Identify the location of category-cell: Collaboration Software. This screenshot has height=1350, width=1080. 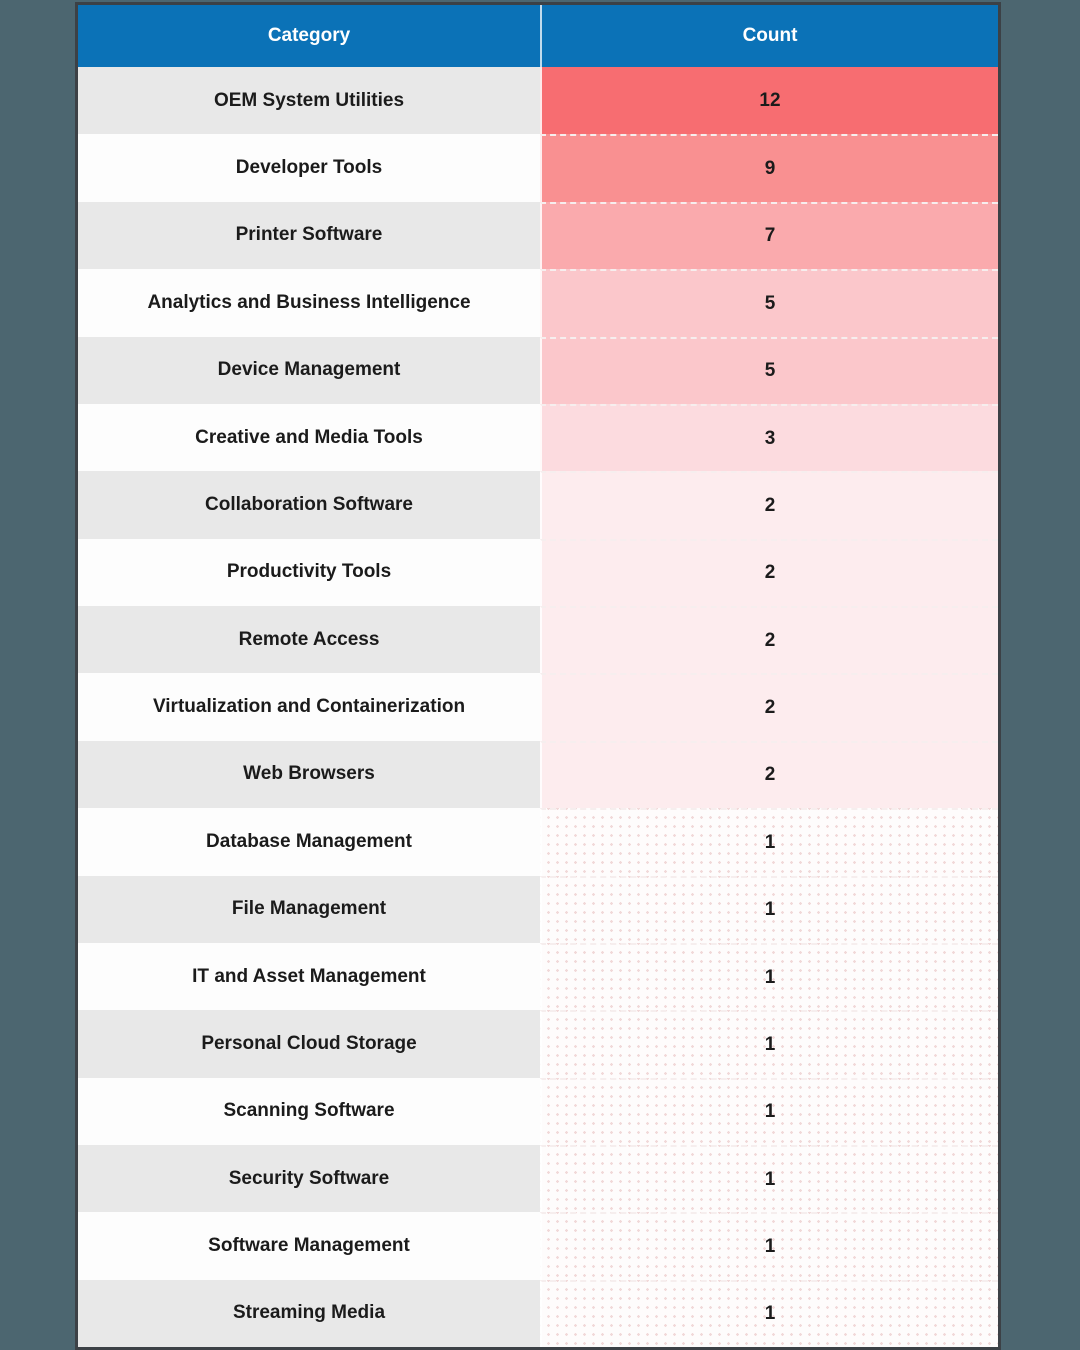
(309, 505).